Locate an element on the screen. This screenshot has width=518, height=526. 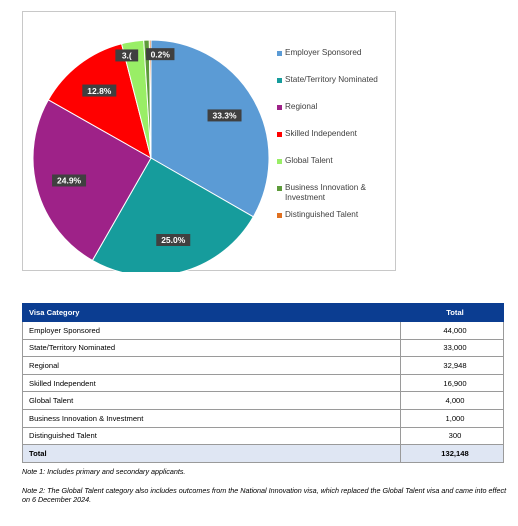
svg-text: 33.3% is located at coordinates (224, 116).